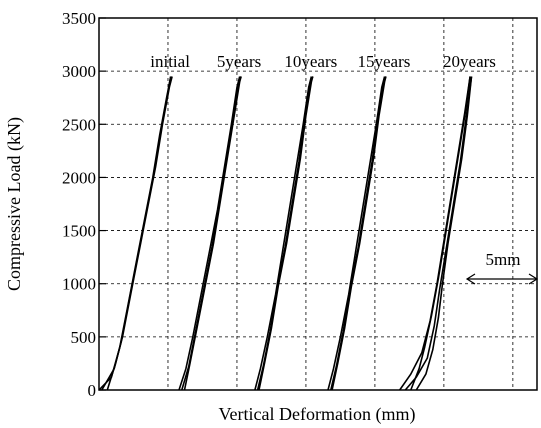 The height and width of the screenshot is (428, 541). I want to click on scale-arrow-right-head, so click(533, 279).